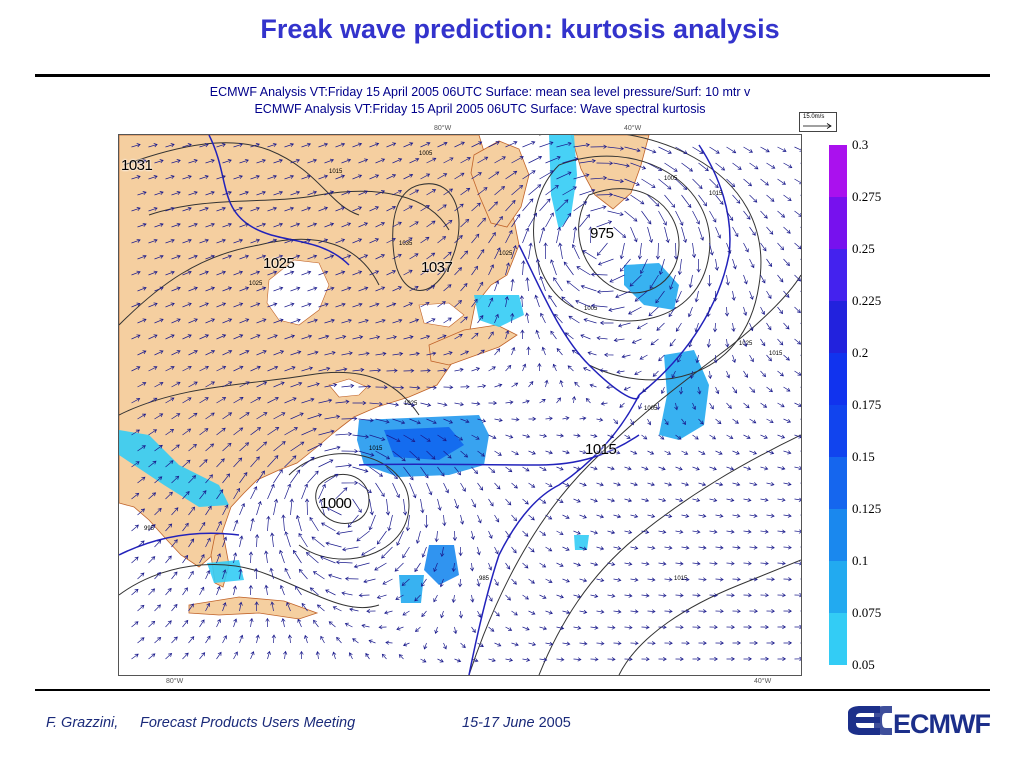 The image size is (1024, 768). I want to click on cuba-land, so click(253, 608).